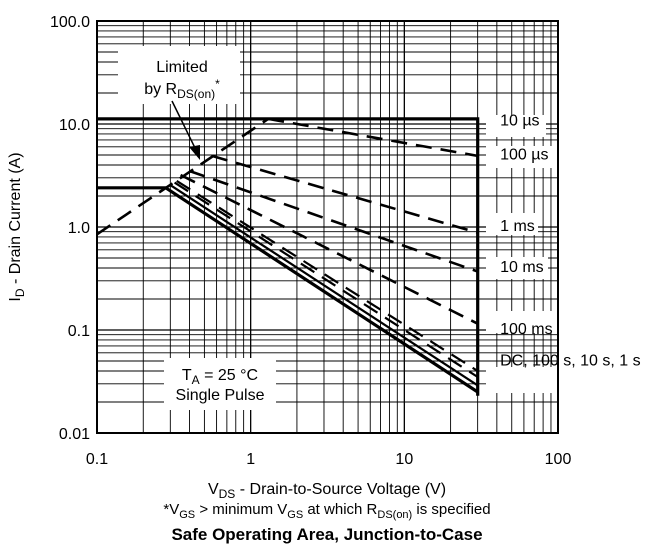 The width and height of the screenshot is (654, 549). What do you see at coordinates (519, 121) in the screenshot?
I see `series-label: 10 µs` at bounding box center [519, 121].